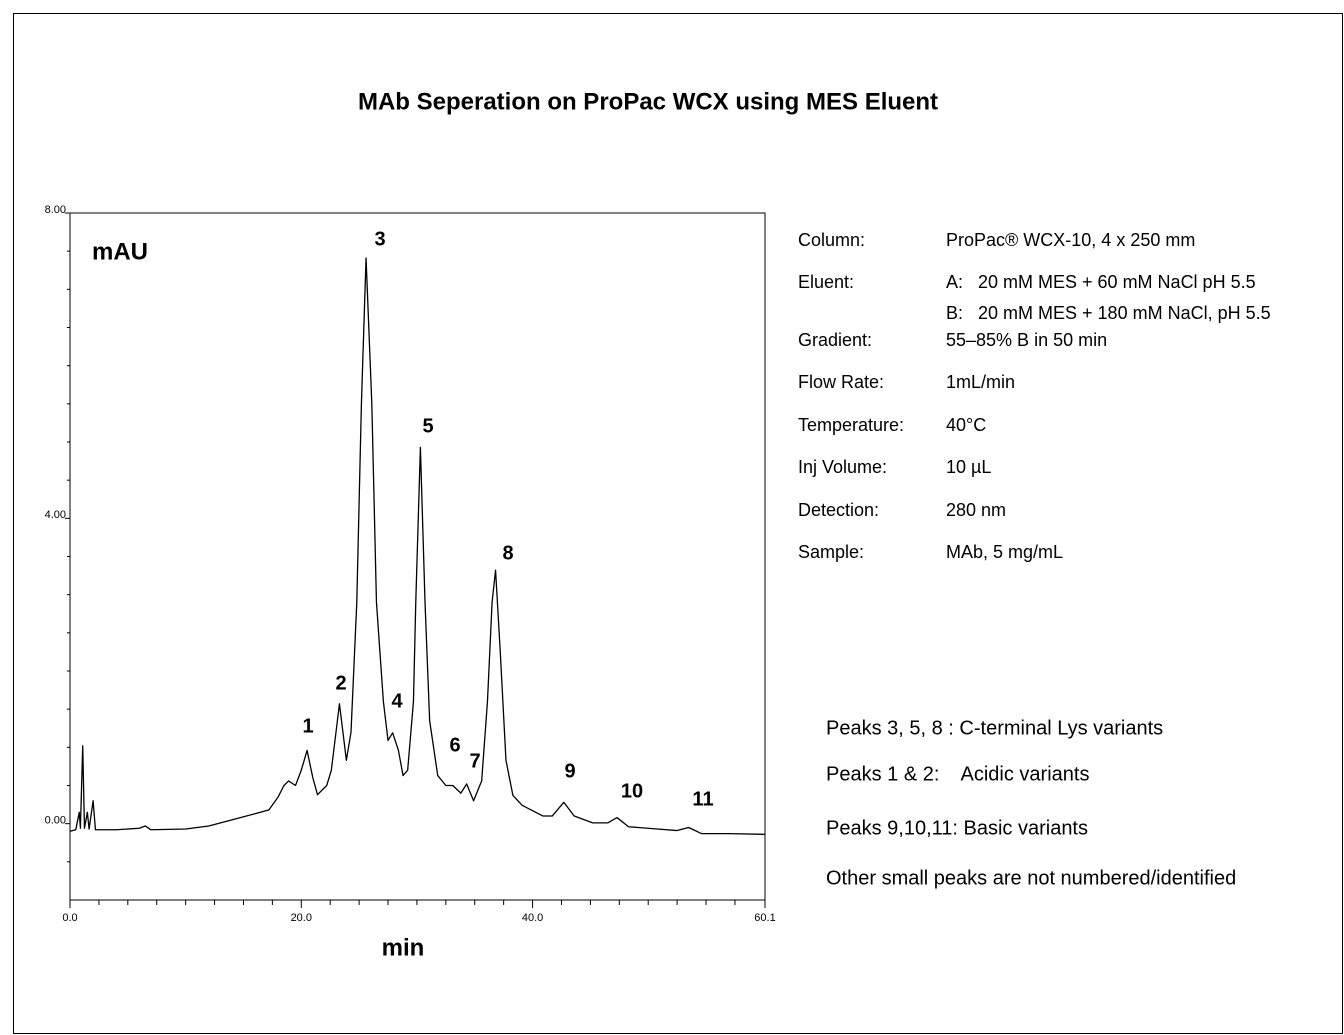 The width and height of the screenshot is (1344, 1035). I want to click on peak-label: 4, so click(397, 701).